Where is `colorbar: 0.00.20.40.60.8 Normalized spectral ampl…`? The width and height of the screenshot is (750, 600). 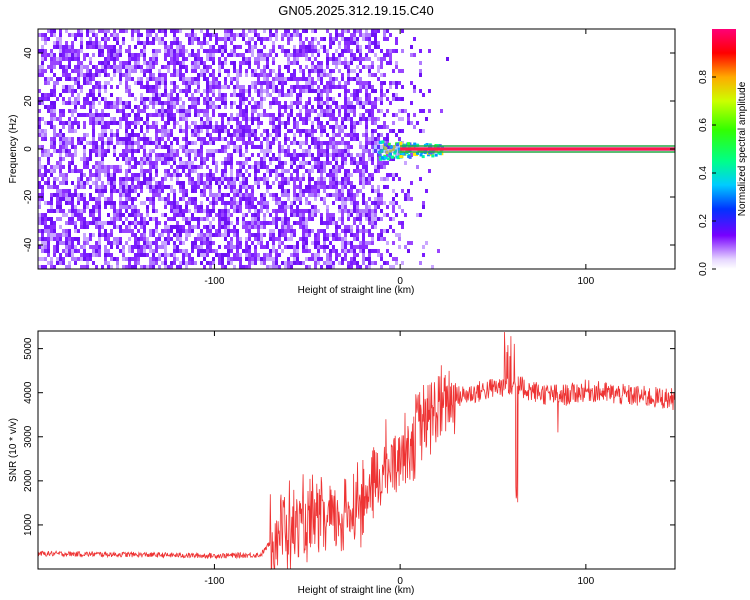 colorbar: 0.00.20.40.60.8 Normalized spectral ampl… is located at coordinates (723, 152).